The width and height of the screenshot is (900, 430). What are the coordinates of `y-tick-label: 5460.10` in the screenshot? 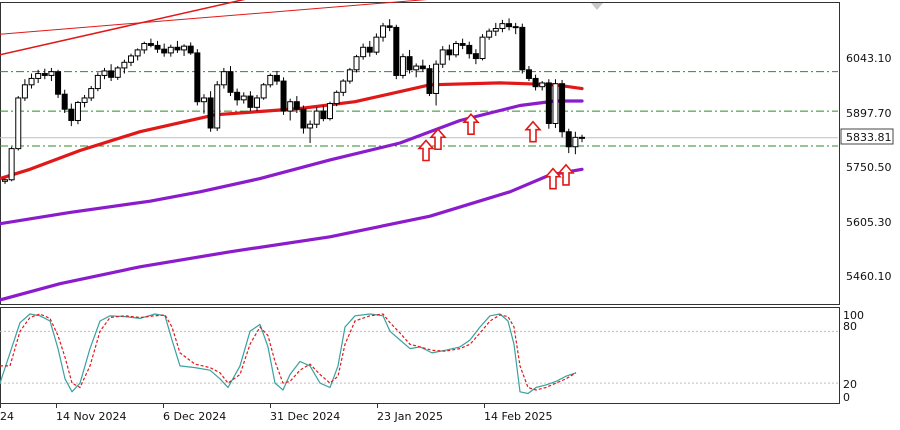 It's located at (869, 276).